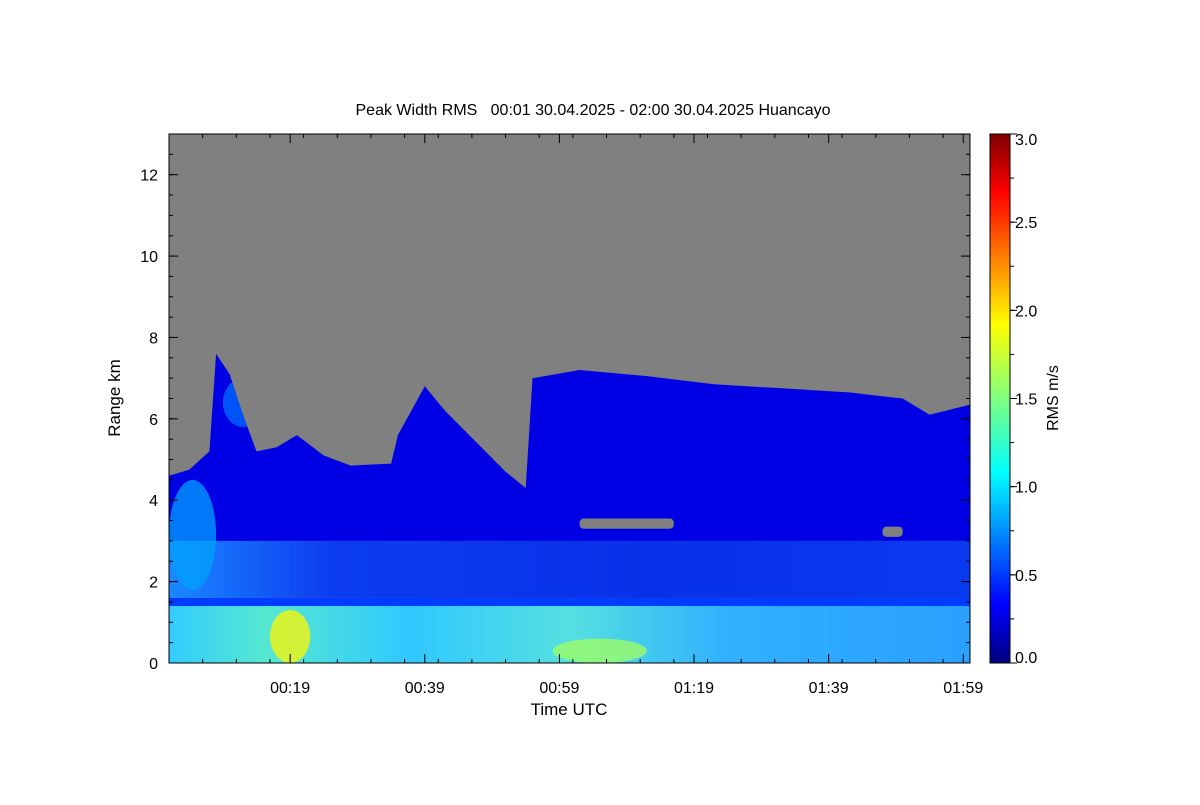  I want to click on colorbar-tick-label: 0.0, so click(1026, 658).